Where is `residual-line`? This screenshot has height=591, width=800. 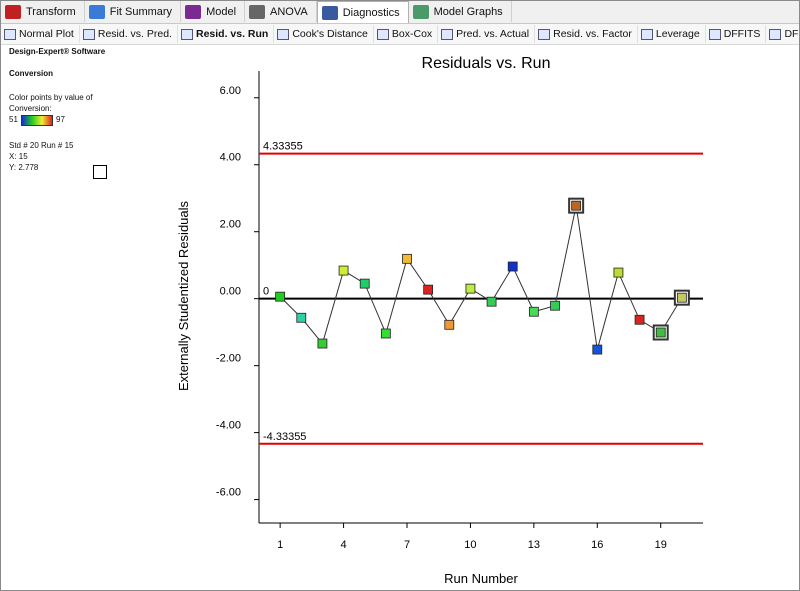
residual-line is located at coordinates (481, 277).